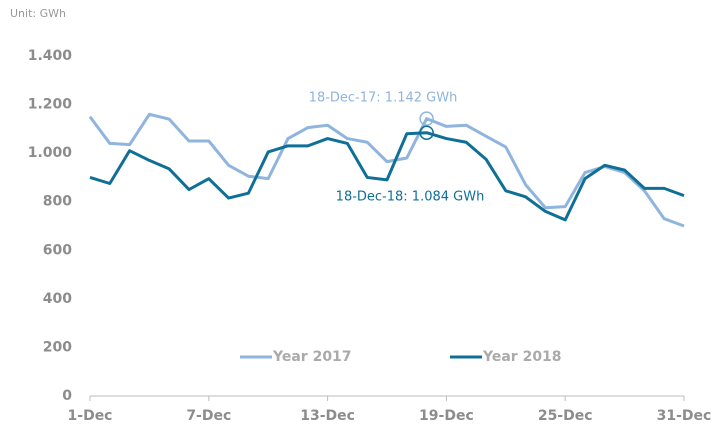 Image resolution: width=721 pixels, height=424 pixels. I want to click on x-tick-label: 13-Dec, so click(327, 416).